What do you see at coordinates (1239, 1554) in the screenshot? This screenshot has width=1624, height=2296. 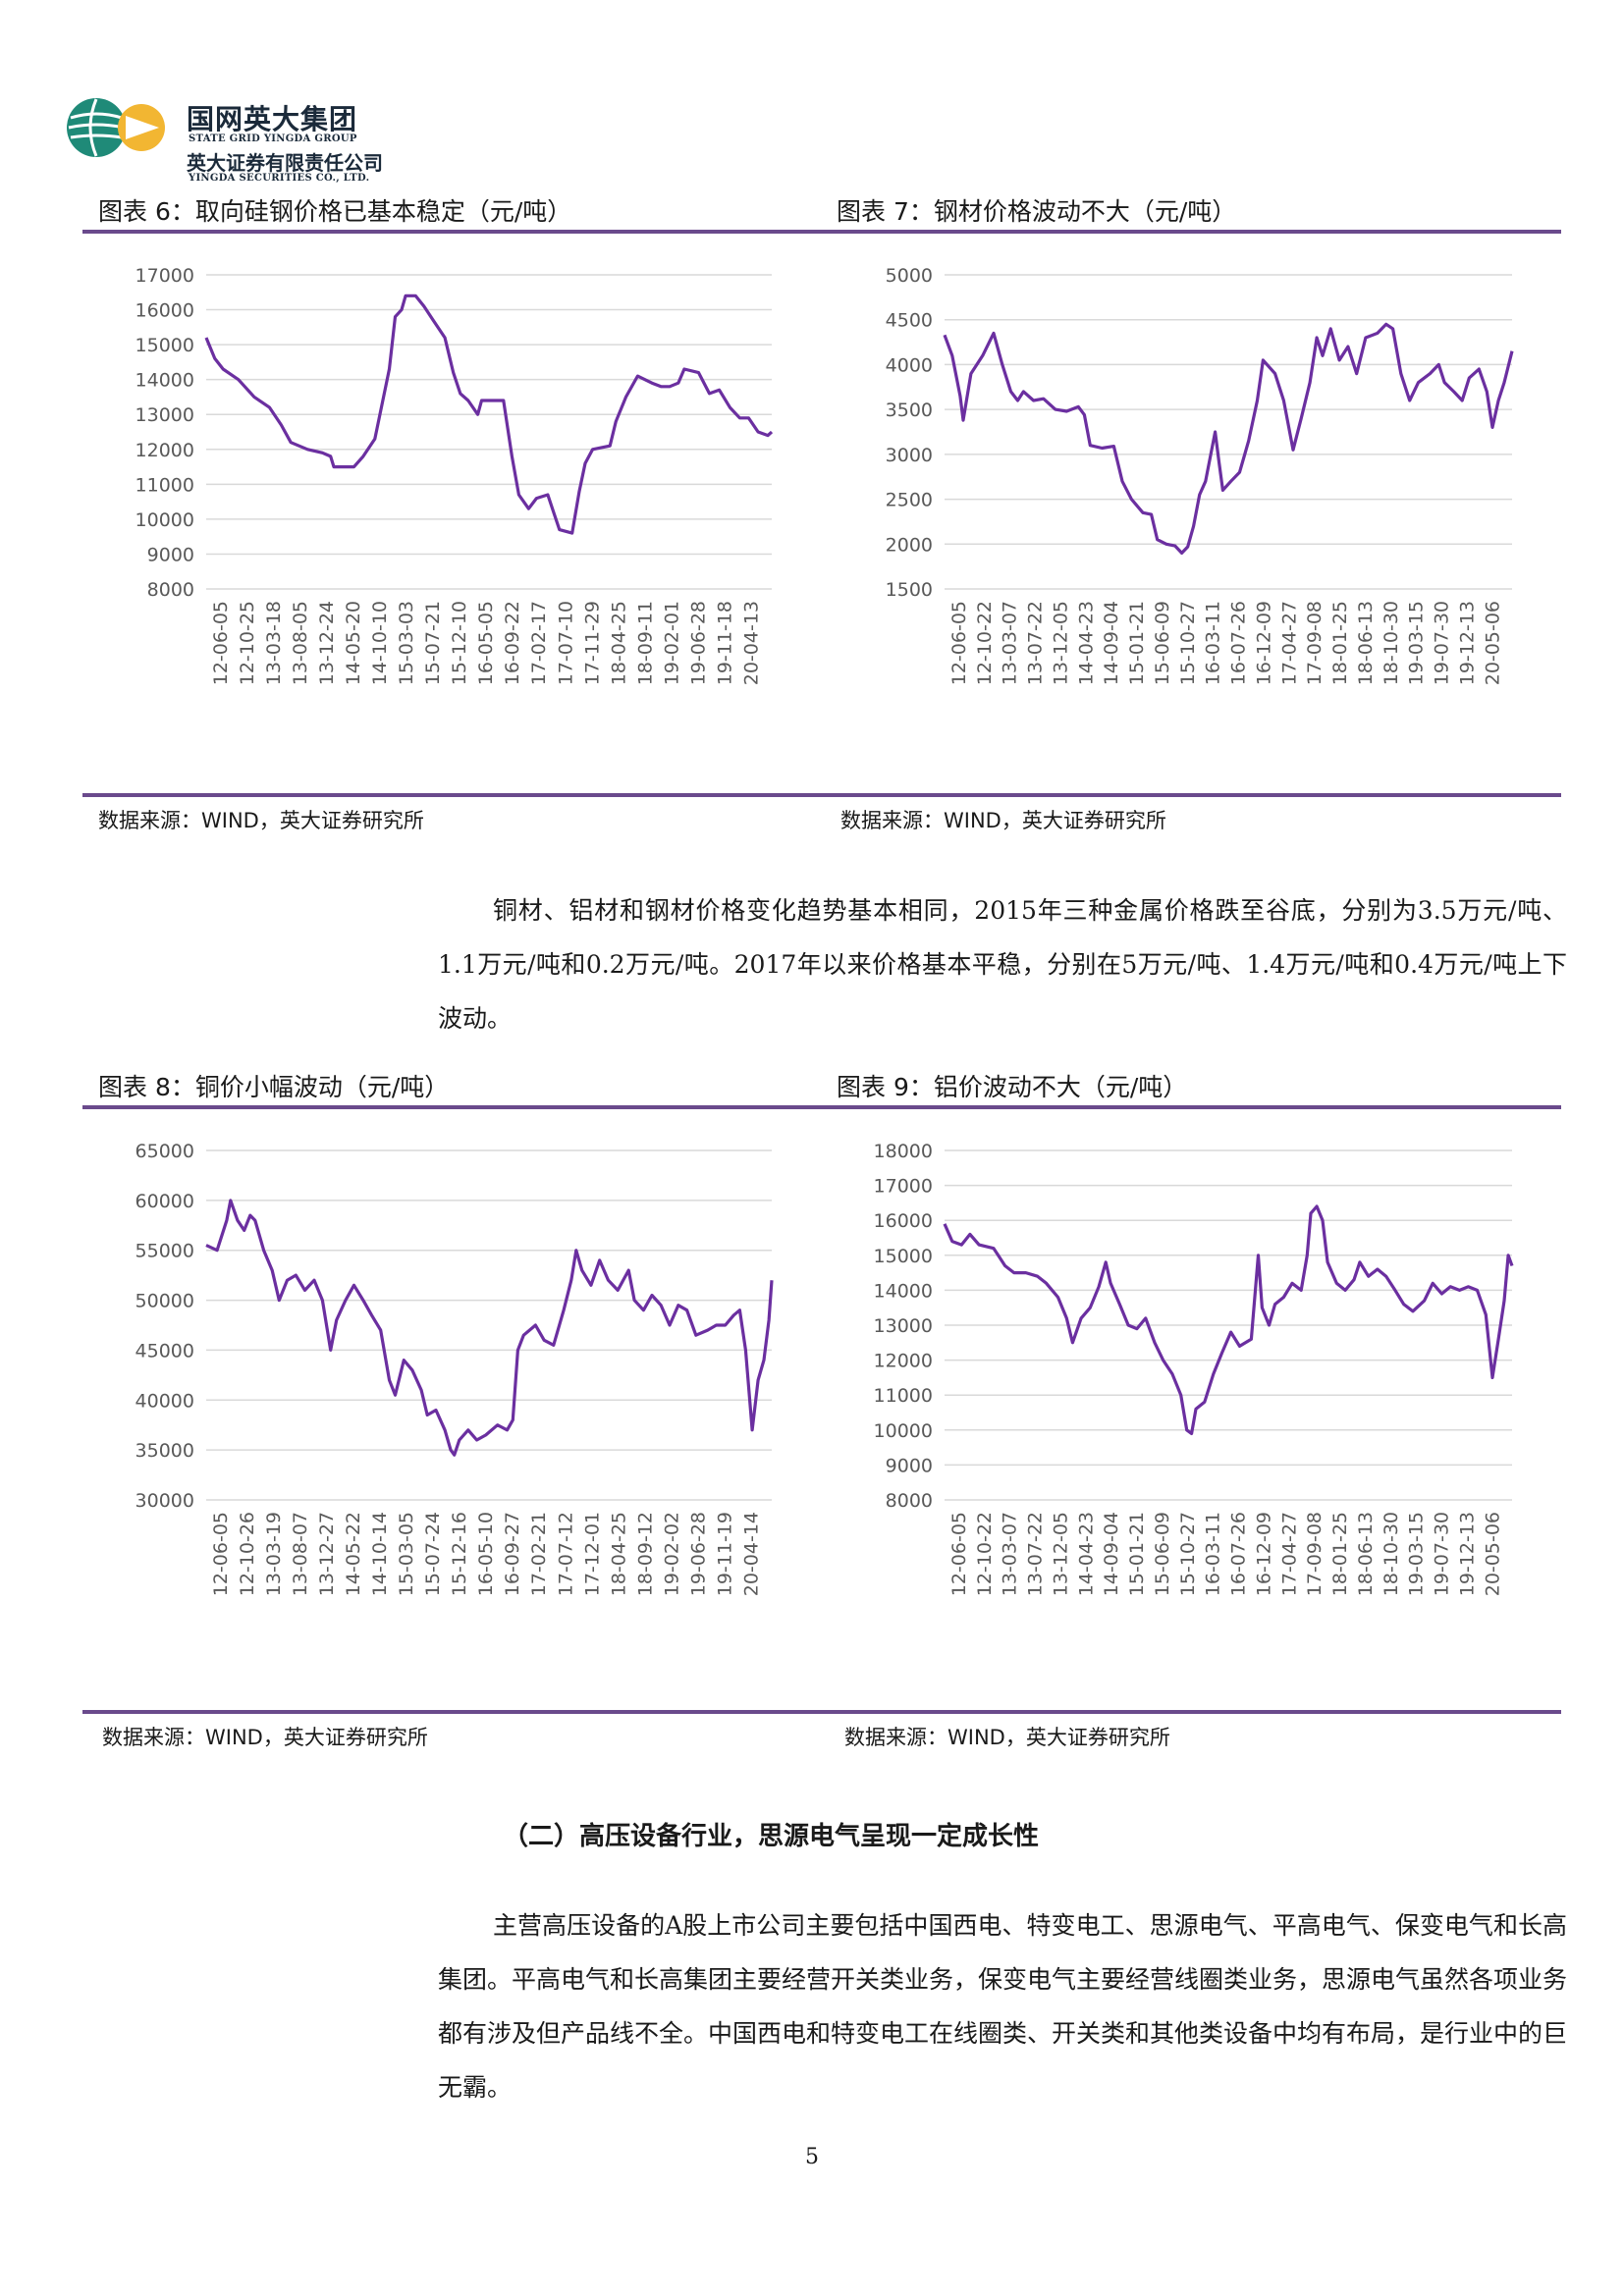 I see `x-tick-label: 16-07-26` at bounding box center [1239, 1554].